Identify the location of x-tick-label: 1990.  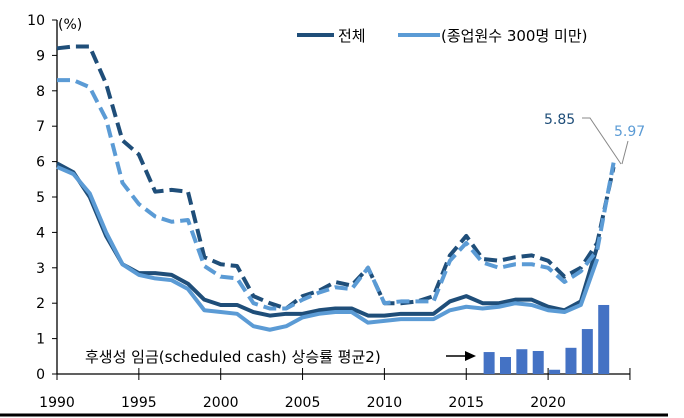
(57, 403).